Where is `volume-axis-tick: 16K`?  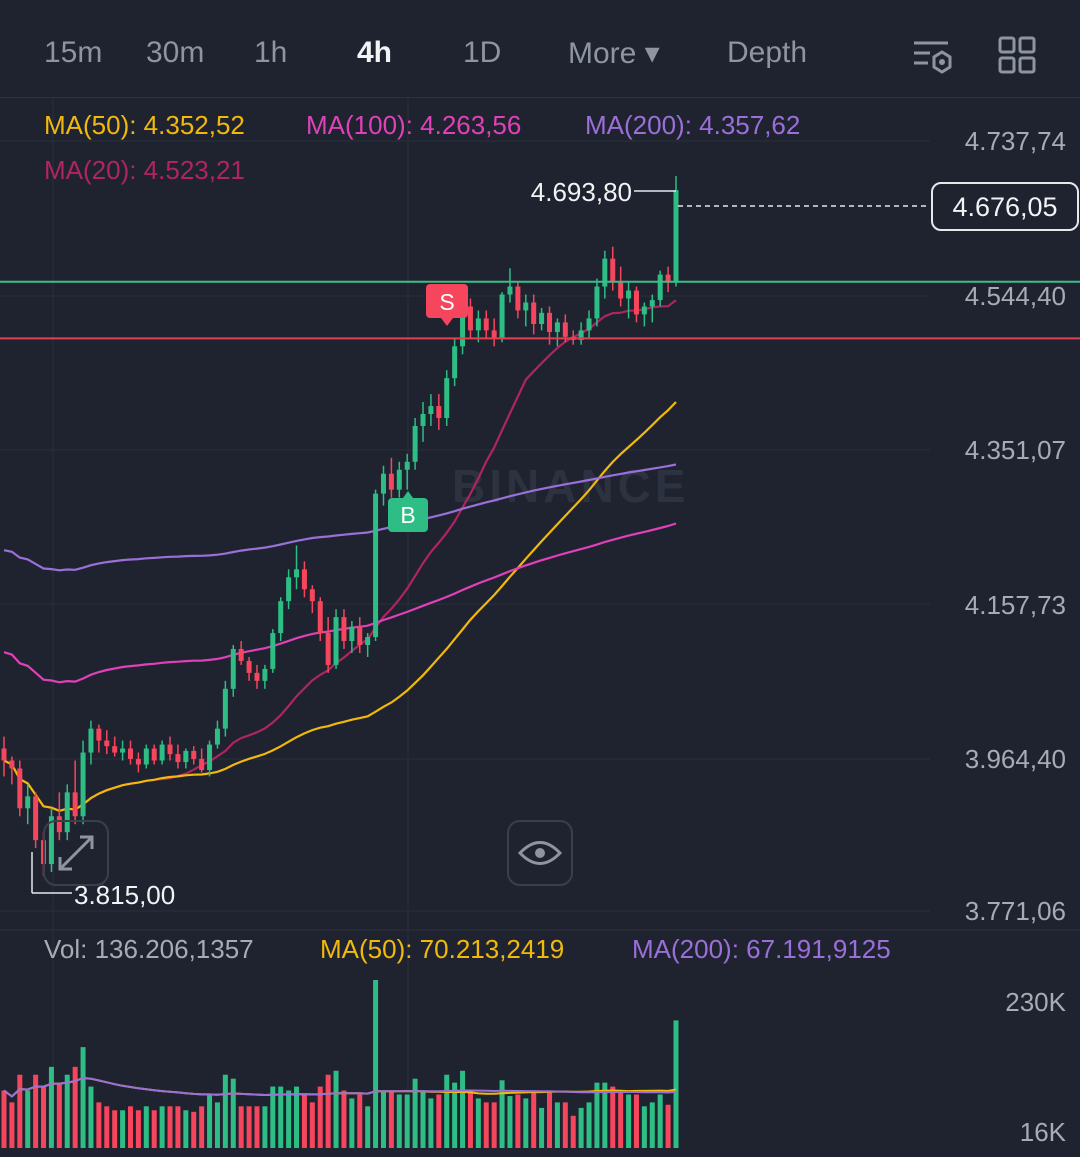
volume-axis-tick: 16K is located at coordinates (1043, 1132).